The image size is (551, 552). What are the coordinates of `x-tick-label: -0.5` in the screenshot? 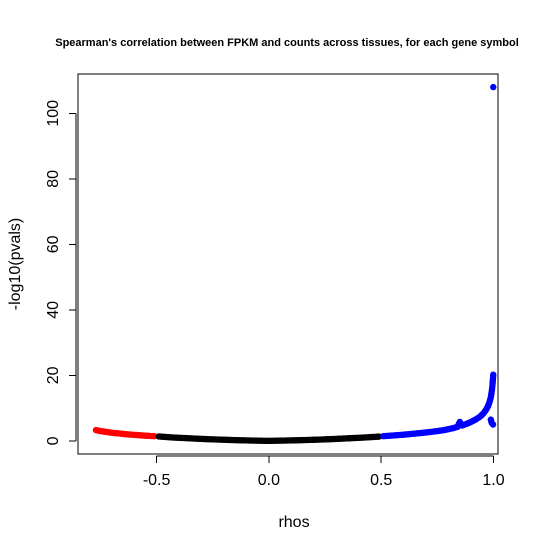 It's located at (157, 480).